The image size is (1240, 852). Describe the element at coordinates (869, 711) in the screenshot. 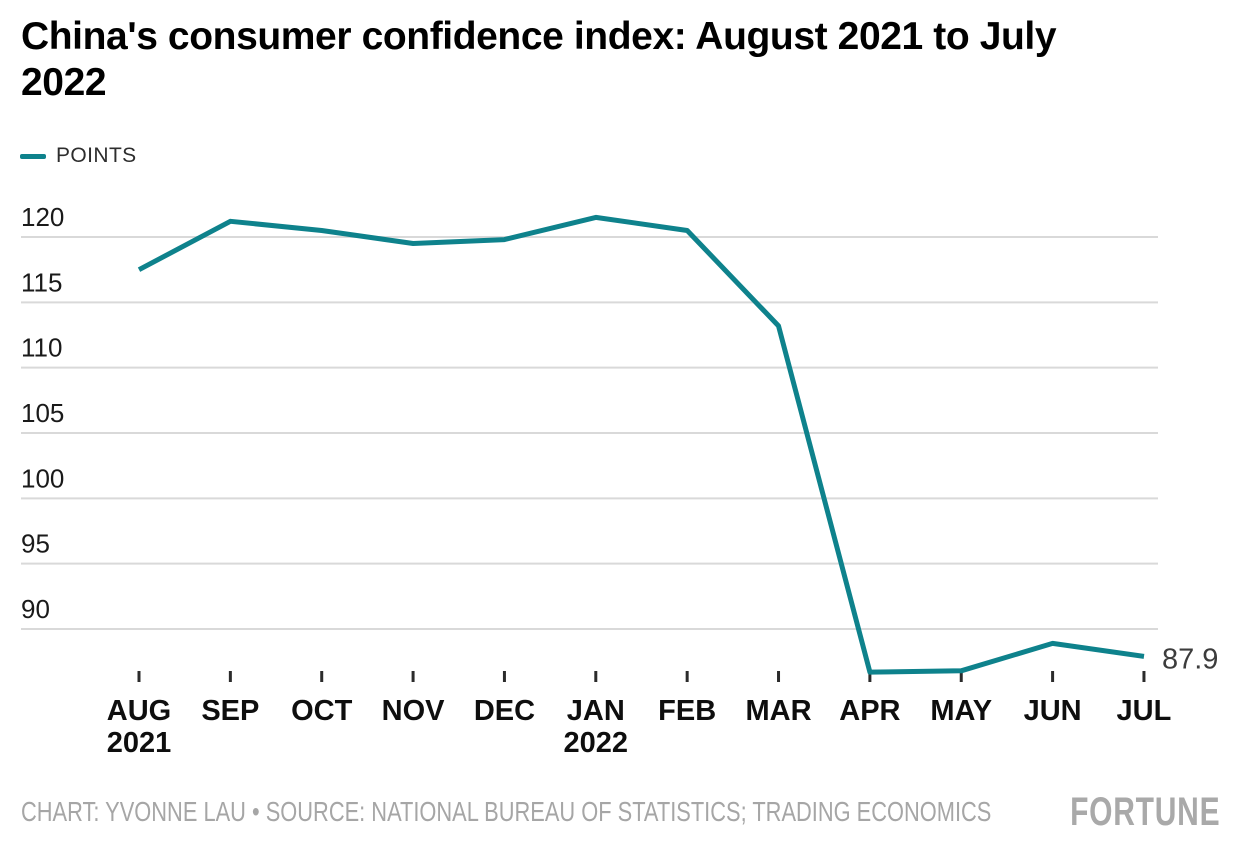

I see `x-axis-label: APR` at that location.